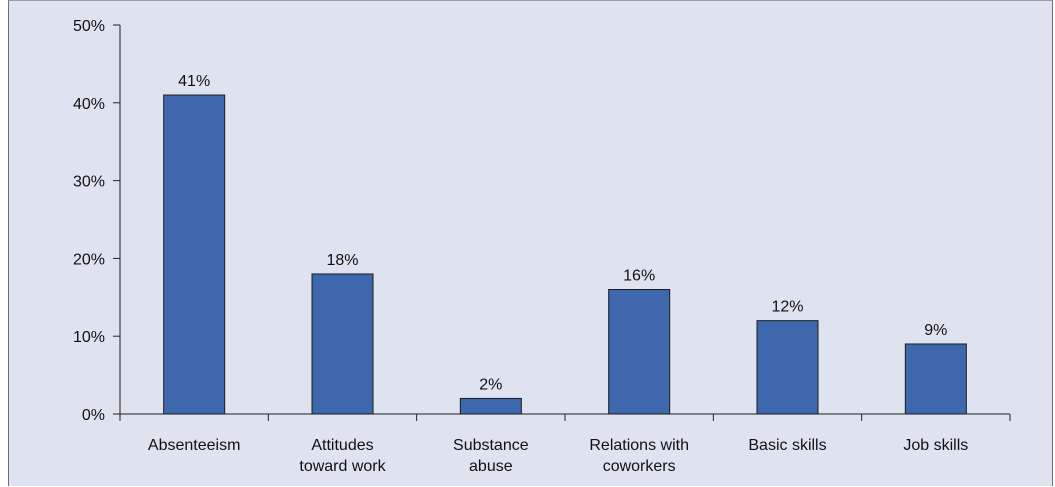 The width and height of the screenshot is (1055, 487). What do you see at coordinates (89, 259) in the screenshot?
I see `y-tick-label: 20%` at bounding box center [89, 259].